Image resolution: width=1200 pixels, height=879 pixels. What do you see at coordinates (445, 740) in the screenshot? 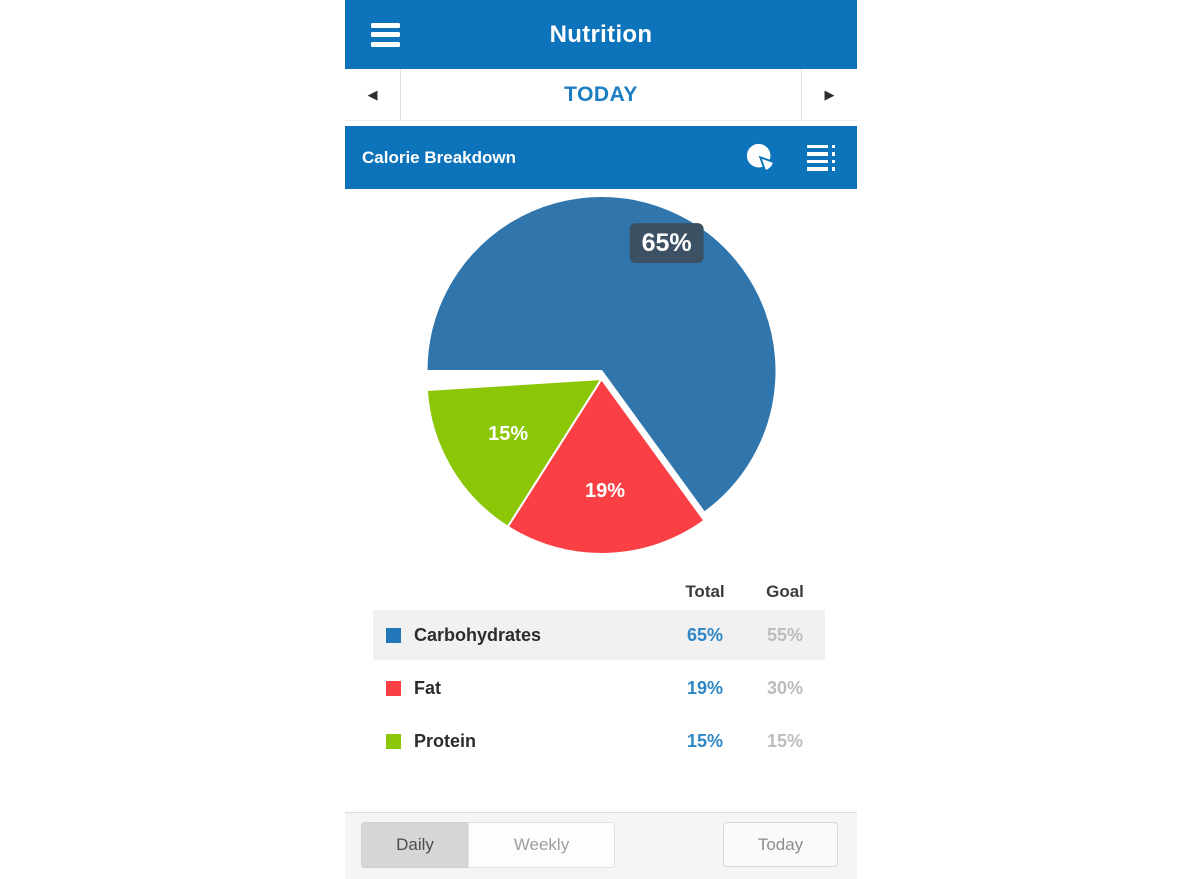
I see `row-label: Protein` at bounding box center [445, 740].